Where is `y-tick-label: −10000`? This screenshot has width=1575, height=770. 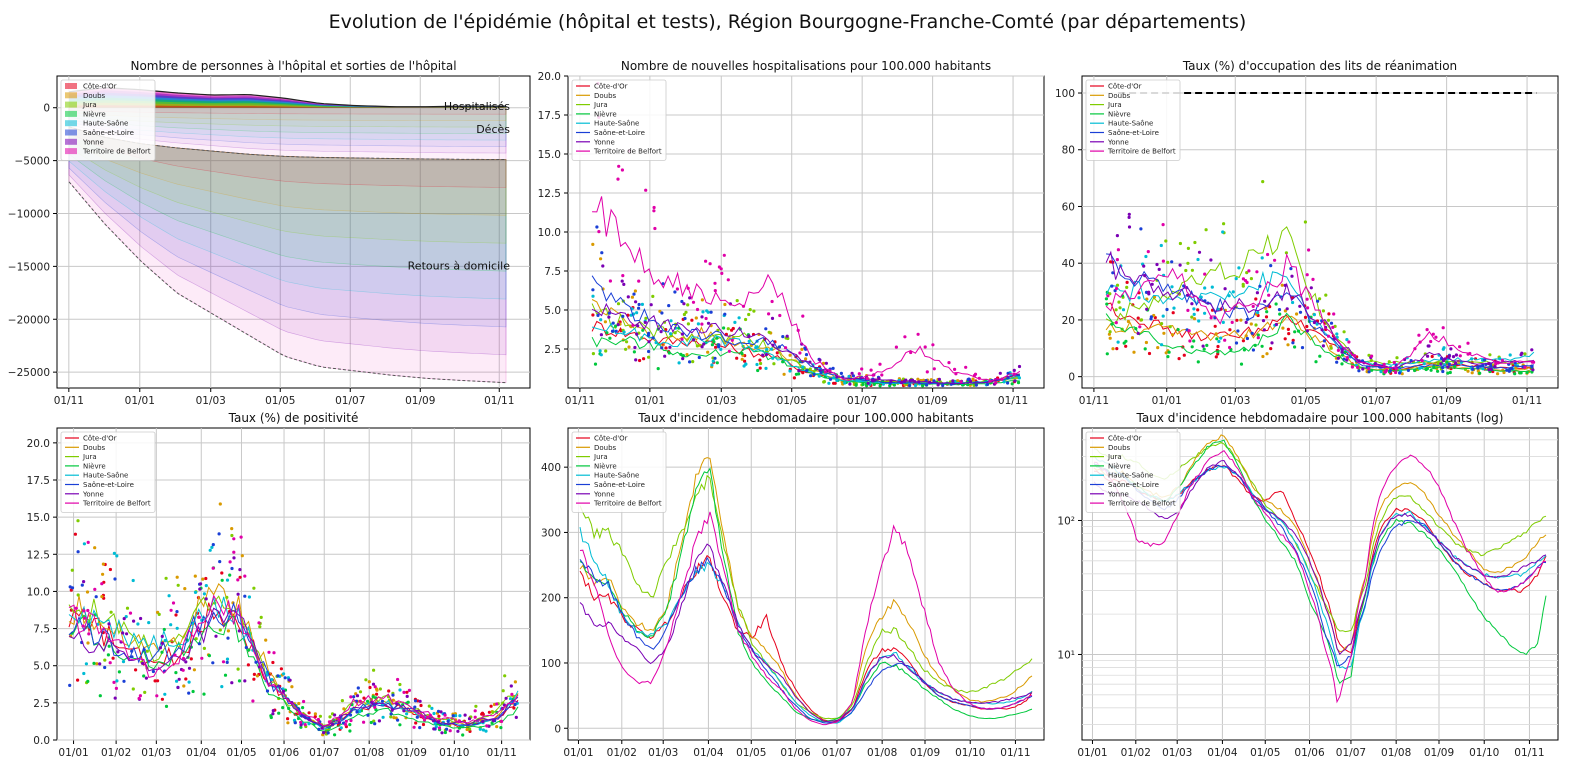
y-tick-label: −10000 is located at coordinates (29, 214).